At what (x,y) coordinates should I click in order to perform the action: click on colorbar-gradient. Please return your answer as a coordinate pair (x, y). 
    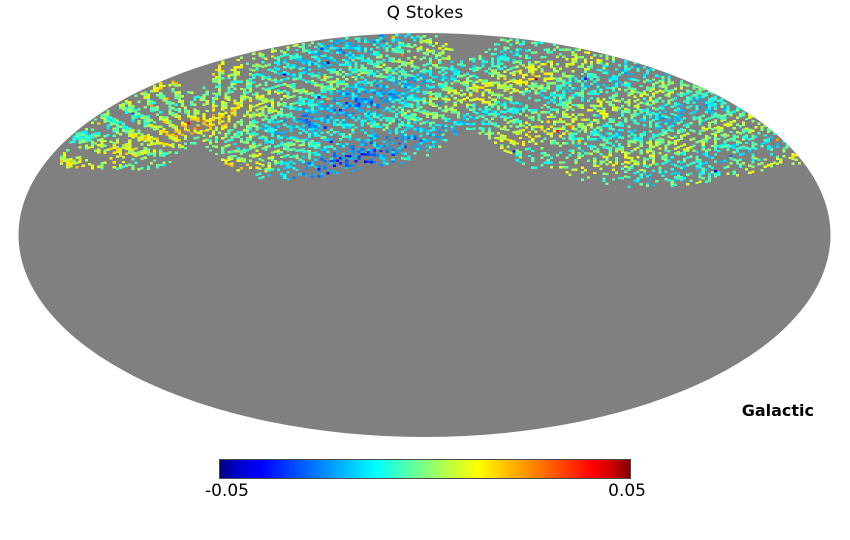
    Looking at the image, I should click on (425, 469).